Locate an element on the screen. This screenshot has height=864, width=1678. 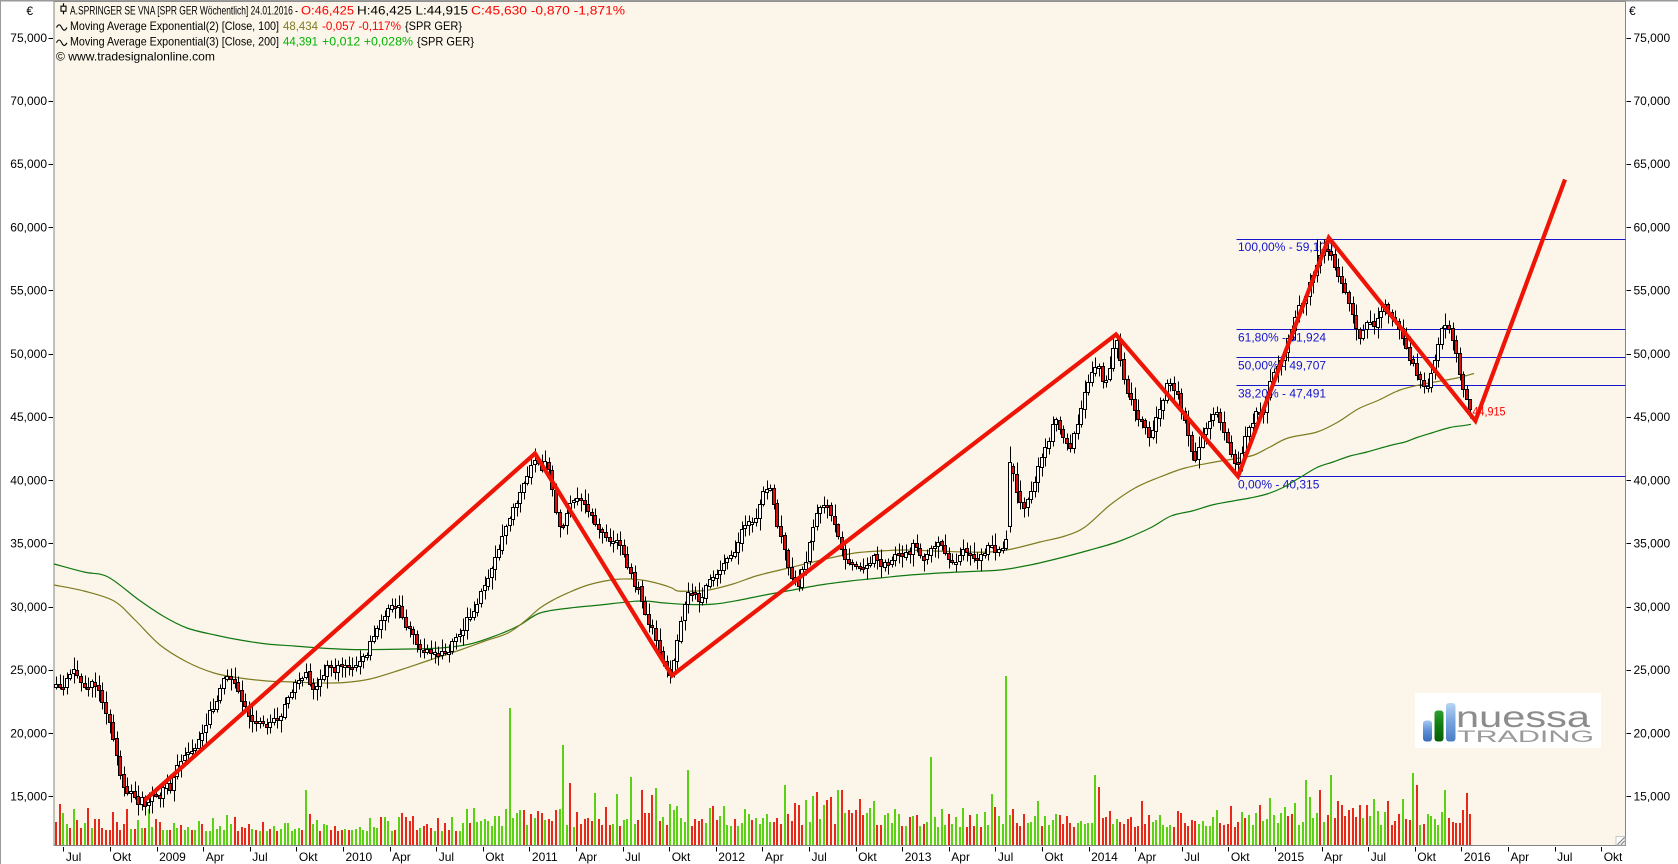
svg-text: O:46,425 is located at coordinates (327, 11).